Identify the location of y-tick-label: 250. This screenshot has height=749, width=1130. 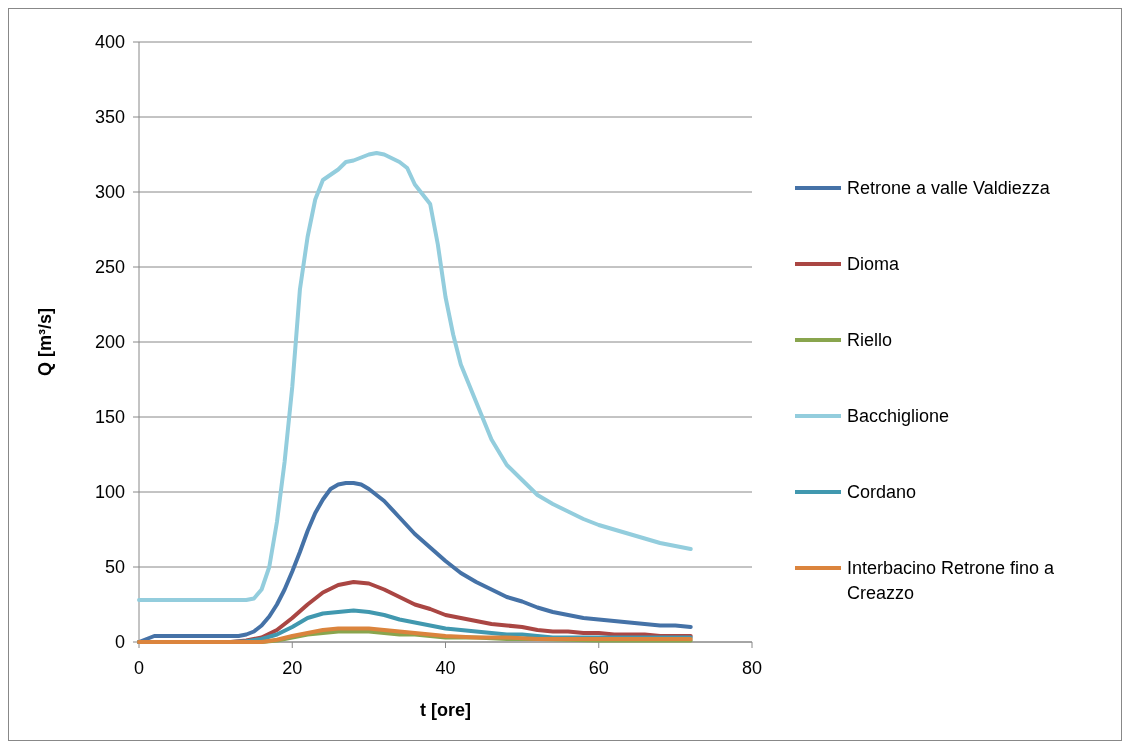
(109, 267).